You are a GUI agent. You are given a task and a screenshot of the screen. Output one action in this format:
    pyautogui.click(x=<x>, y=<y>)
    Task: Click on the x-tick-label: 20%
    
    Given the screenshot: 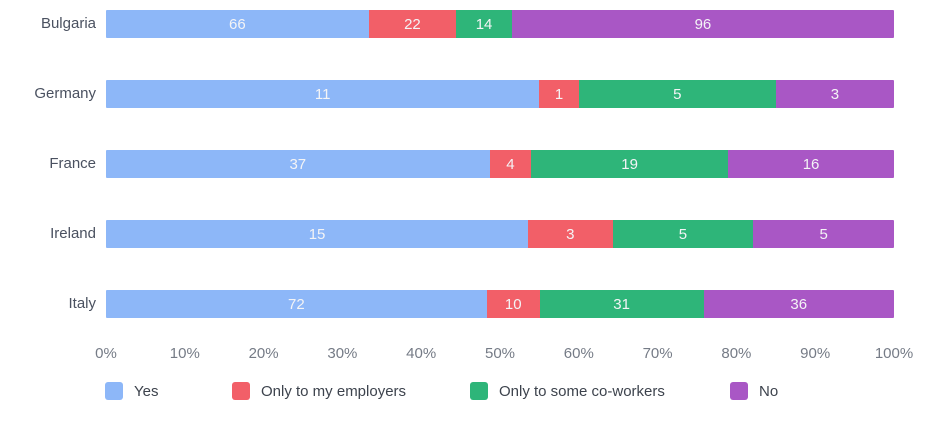 What is the action you would take?
    pyautogui.click(x=263, y=353)
    